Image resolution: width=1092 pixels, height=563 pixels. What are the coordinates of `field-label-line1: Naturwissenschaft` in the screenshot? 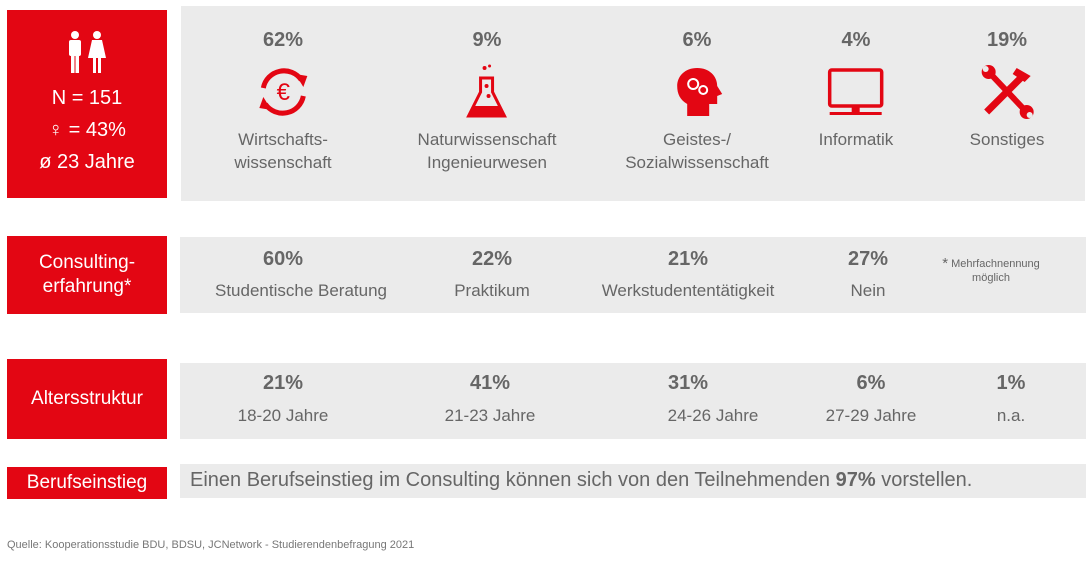 It's located at (487, 139).